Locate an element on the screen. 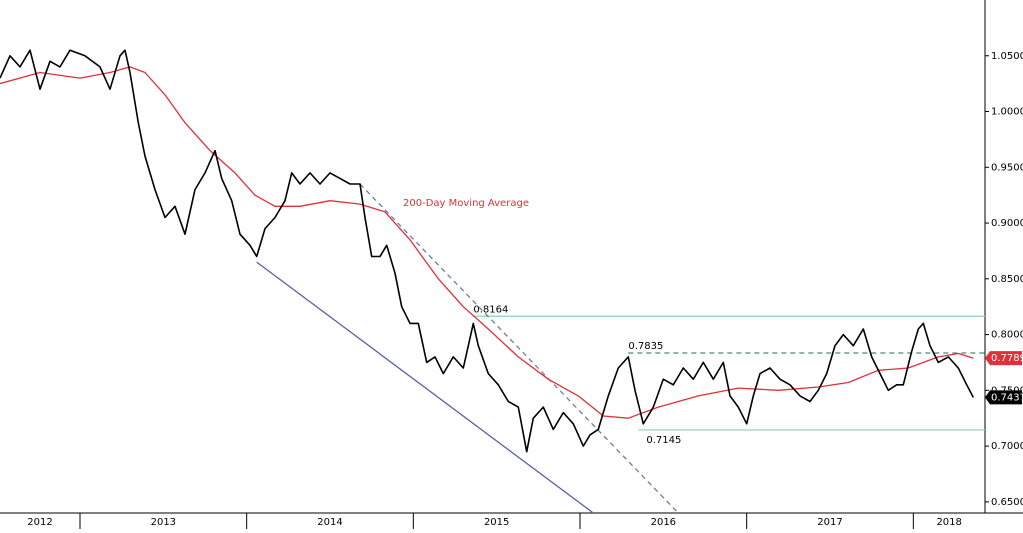 This screenshot has height=533, width=1023. ma-annotation: 200-Day Moving Average is located at coordinates (466, 203).